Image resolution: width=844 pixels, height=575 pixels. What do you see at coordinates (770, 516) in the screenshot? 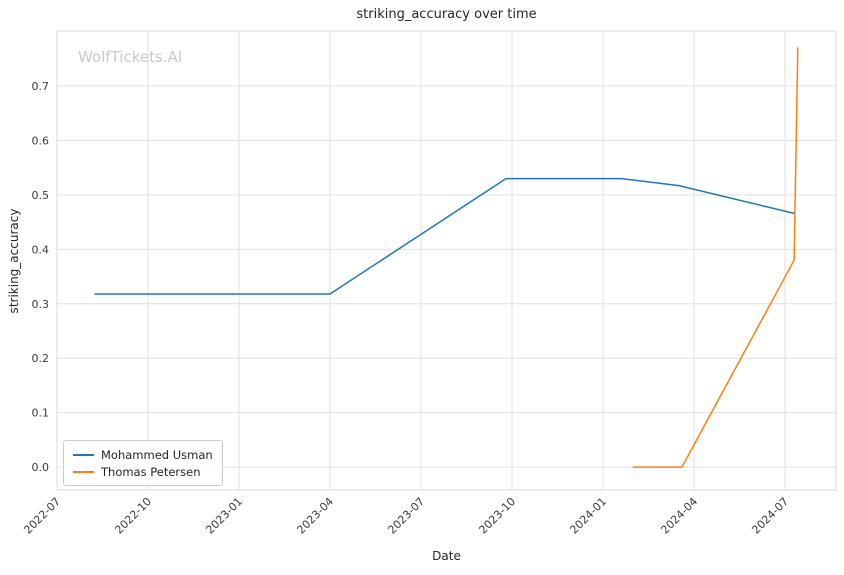
I see `x-tick-label: 2024-07` at bounding box center [770, 516].